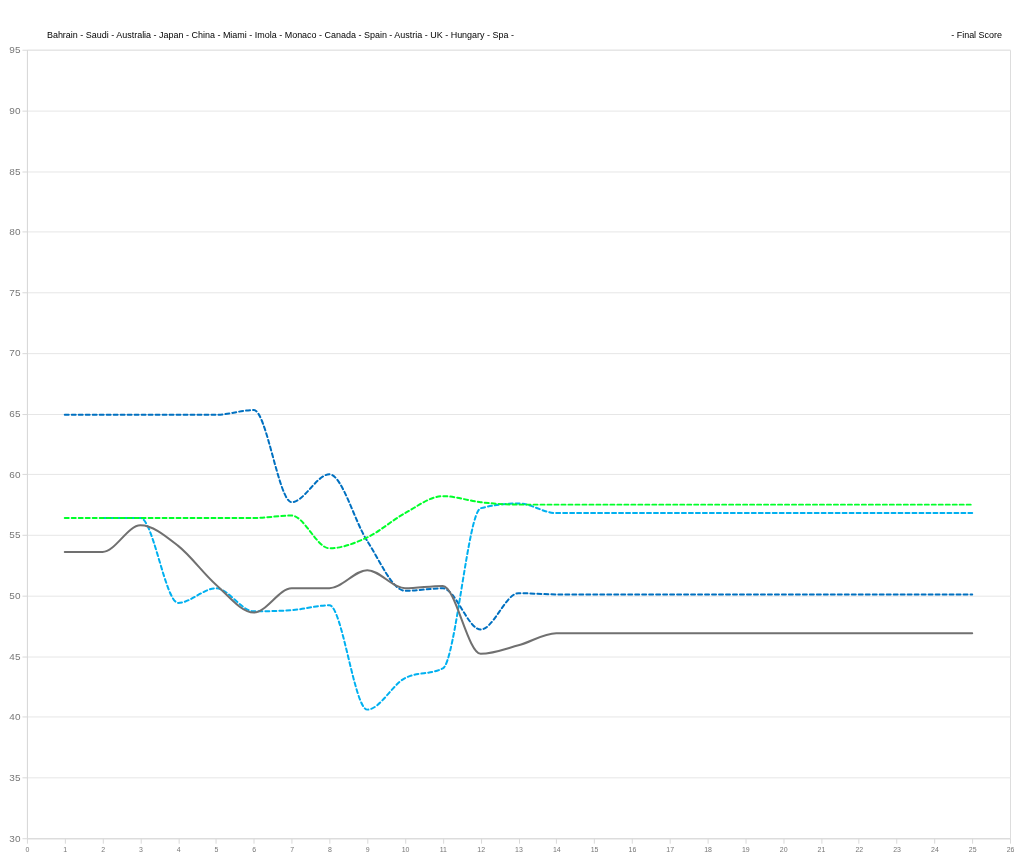  I want to click on y-tick-label: 40, so click(15, 717).